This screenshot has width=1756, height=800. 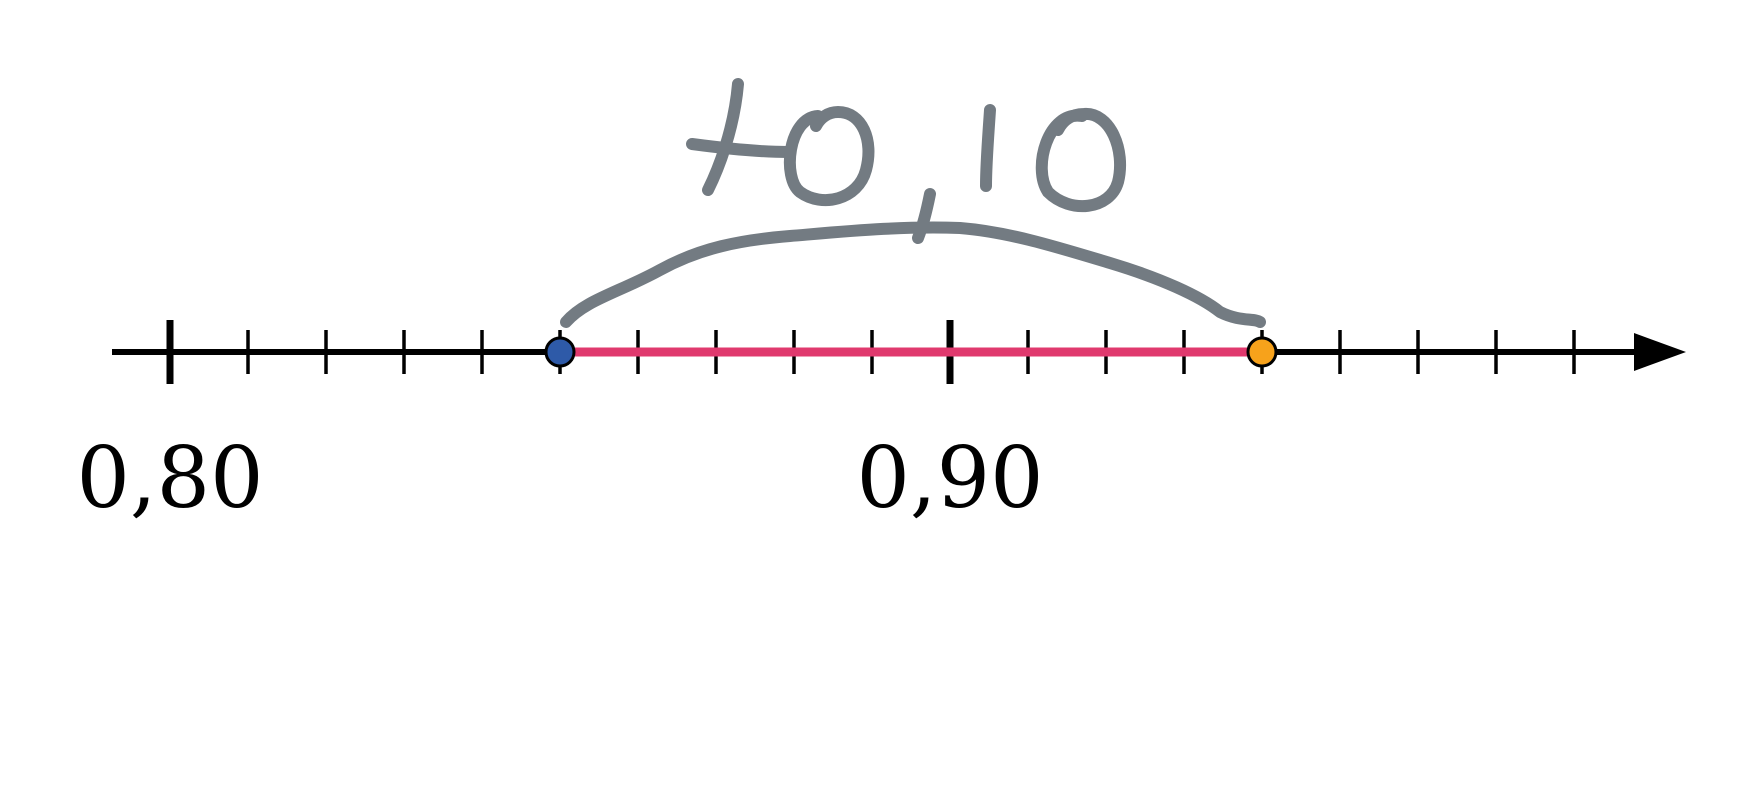 I want to click on axis-arrow-icon, so click(x=1660, y=352).